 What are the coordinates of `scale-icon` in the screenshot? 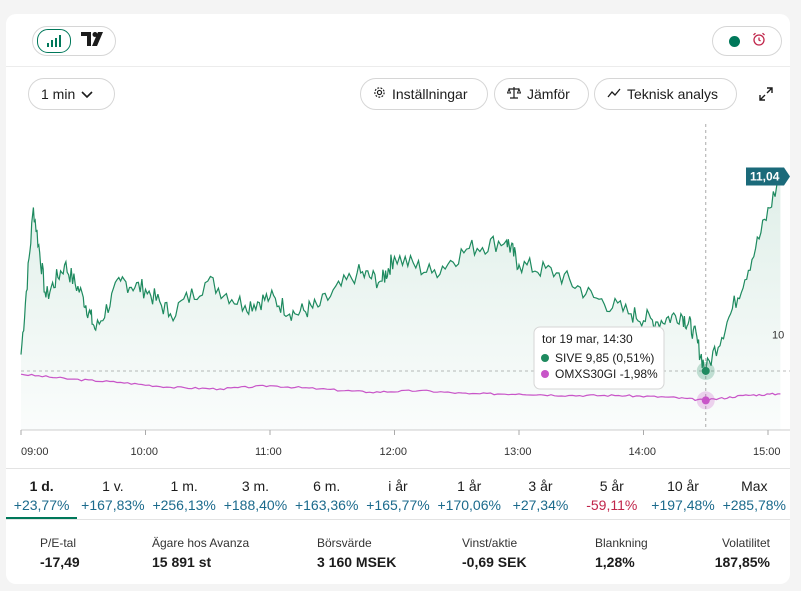 It's located at (514, 94).